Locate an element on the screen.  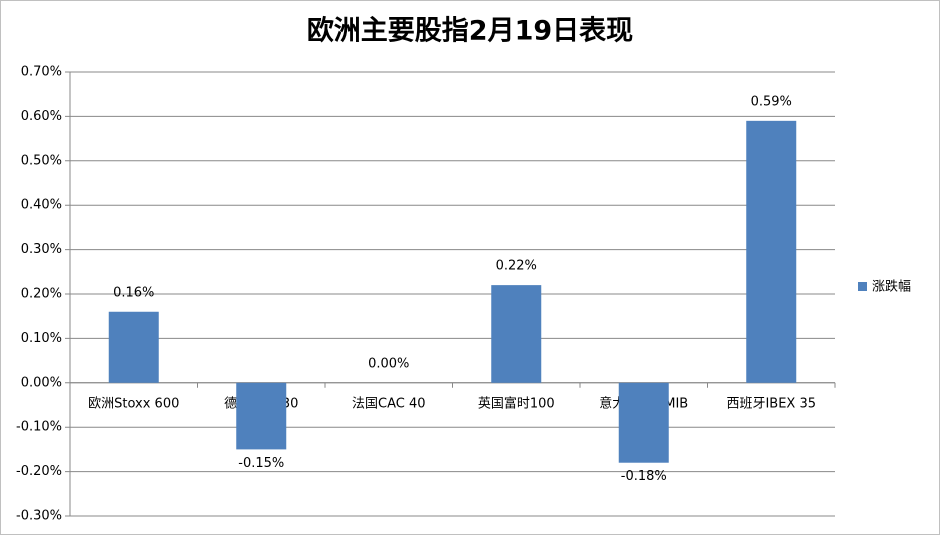
y-tick-label: 0.30% is located at coordinates (41, 249).